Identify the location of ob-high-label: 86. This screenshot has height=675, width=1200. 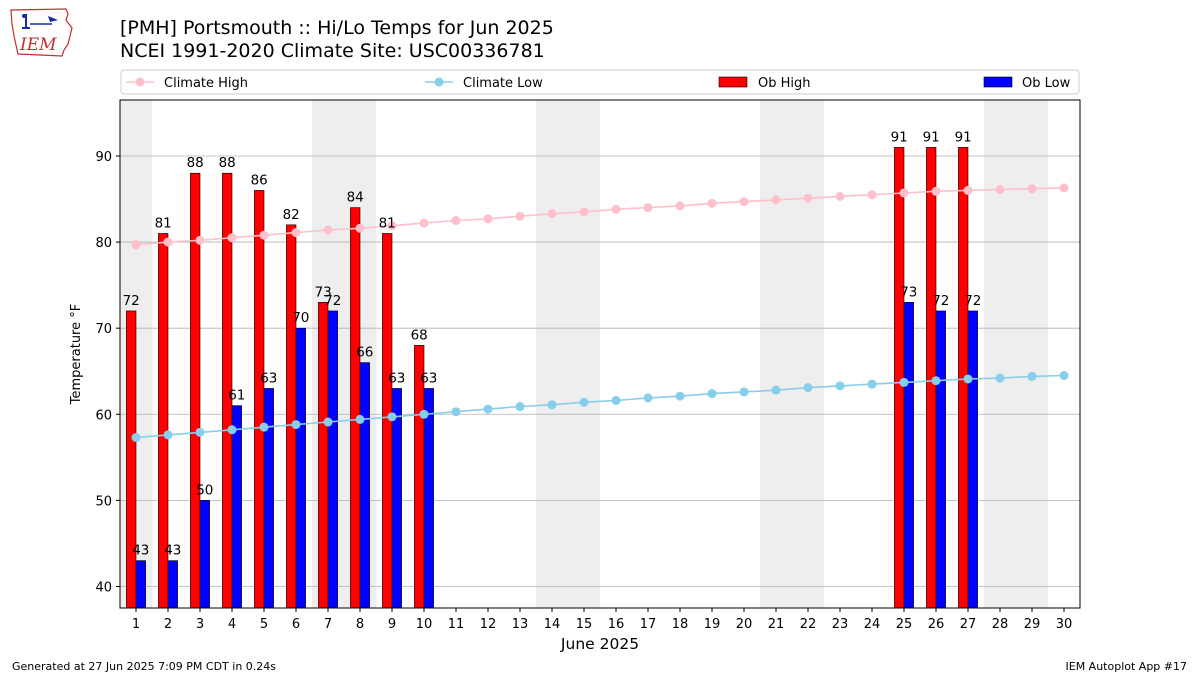
(259, 180).